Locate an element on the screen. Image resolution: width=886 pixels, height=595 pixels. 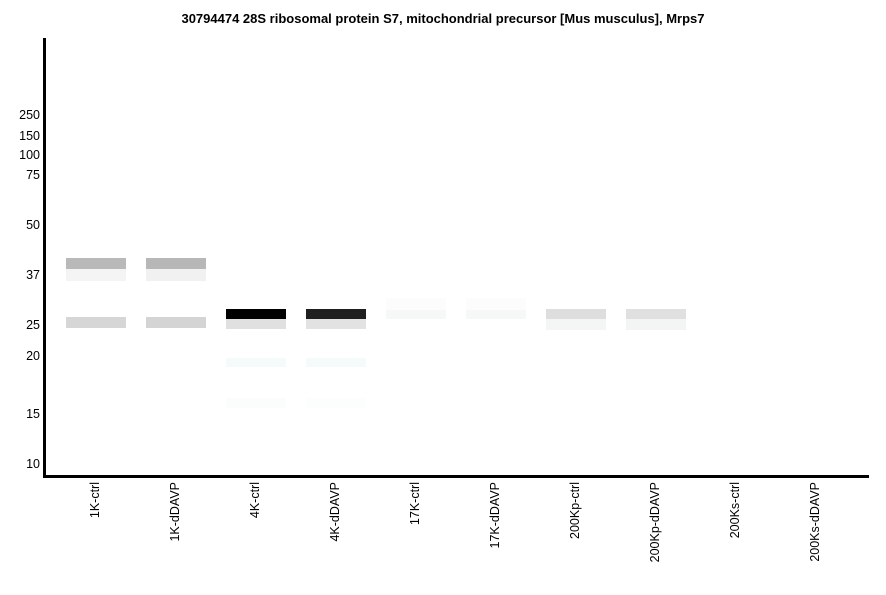
y-axis-line is located at coordinates (44, 258).